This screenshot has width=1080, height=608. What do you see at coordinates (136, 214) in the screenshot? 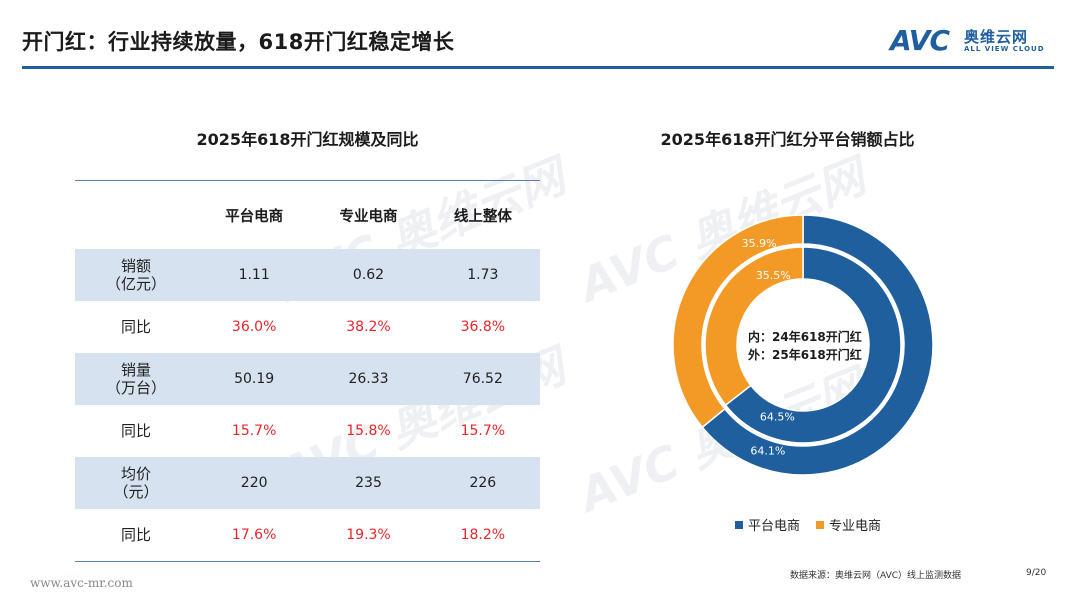
I see `table-header-cell` at bounding box center [136, 214].